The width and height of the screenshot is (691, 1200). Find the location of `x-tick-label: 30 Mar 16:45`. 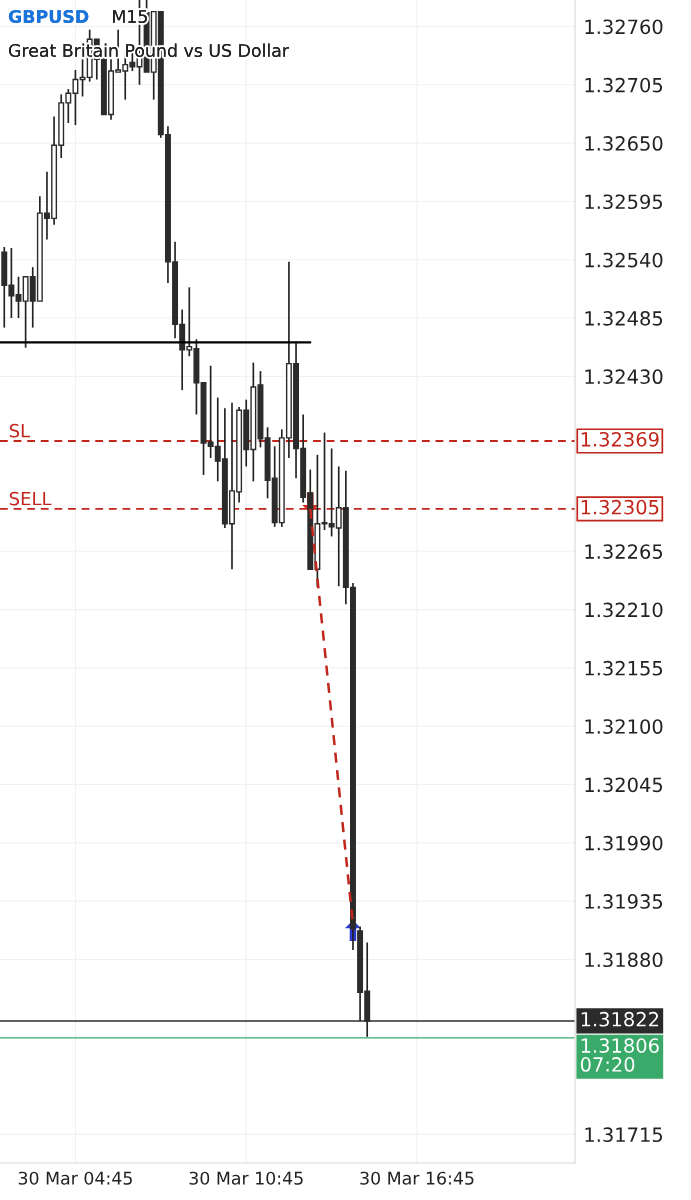

x-tick-label: 30 Mar 16:45 is located at coordinates (417, 1178).